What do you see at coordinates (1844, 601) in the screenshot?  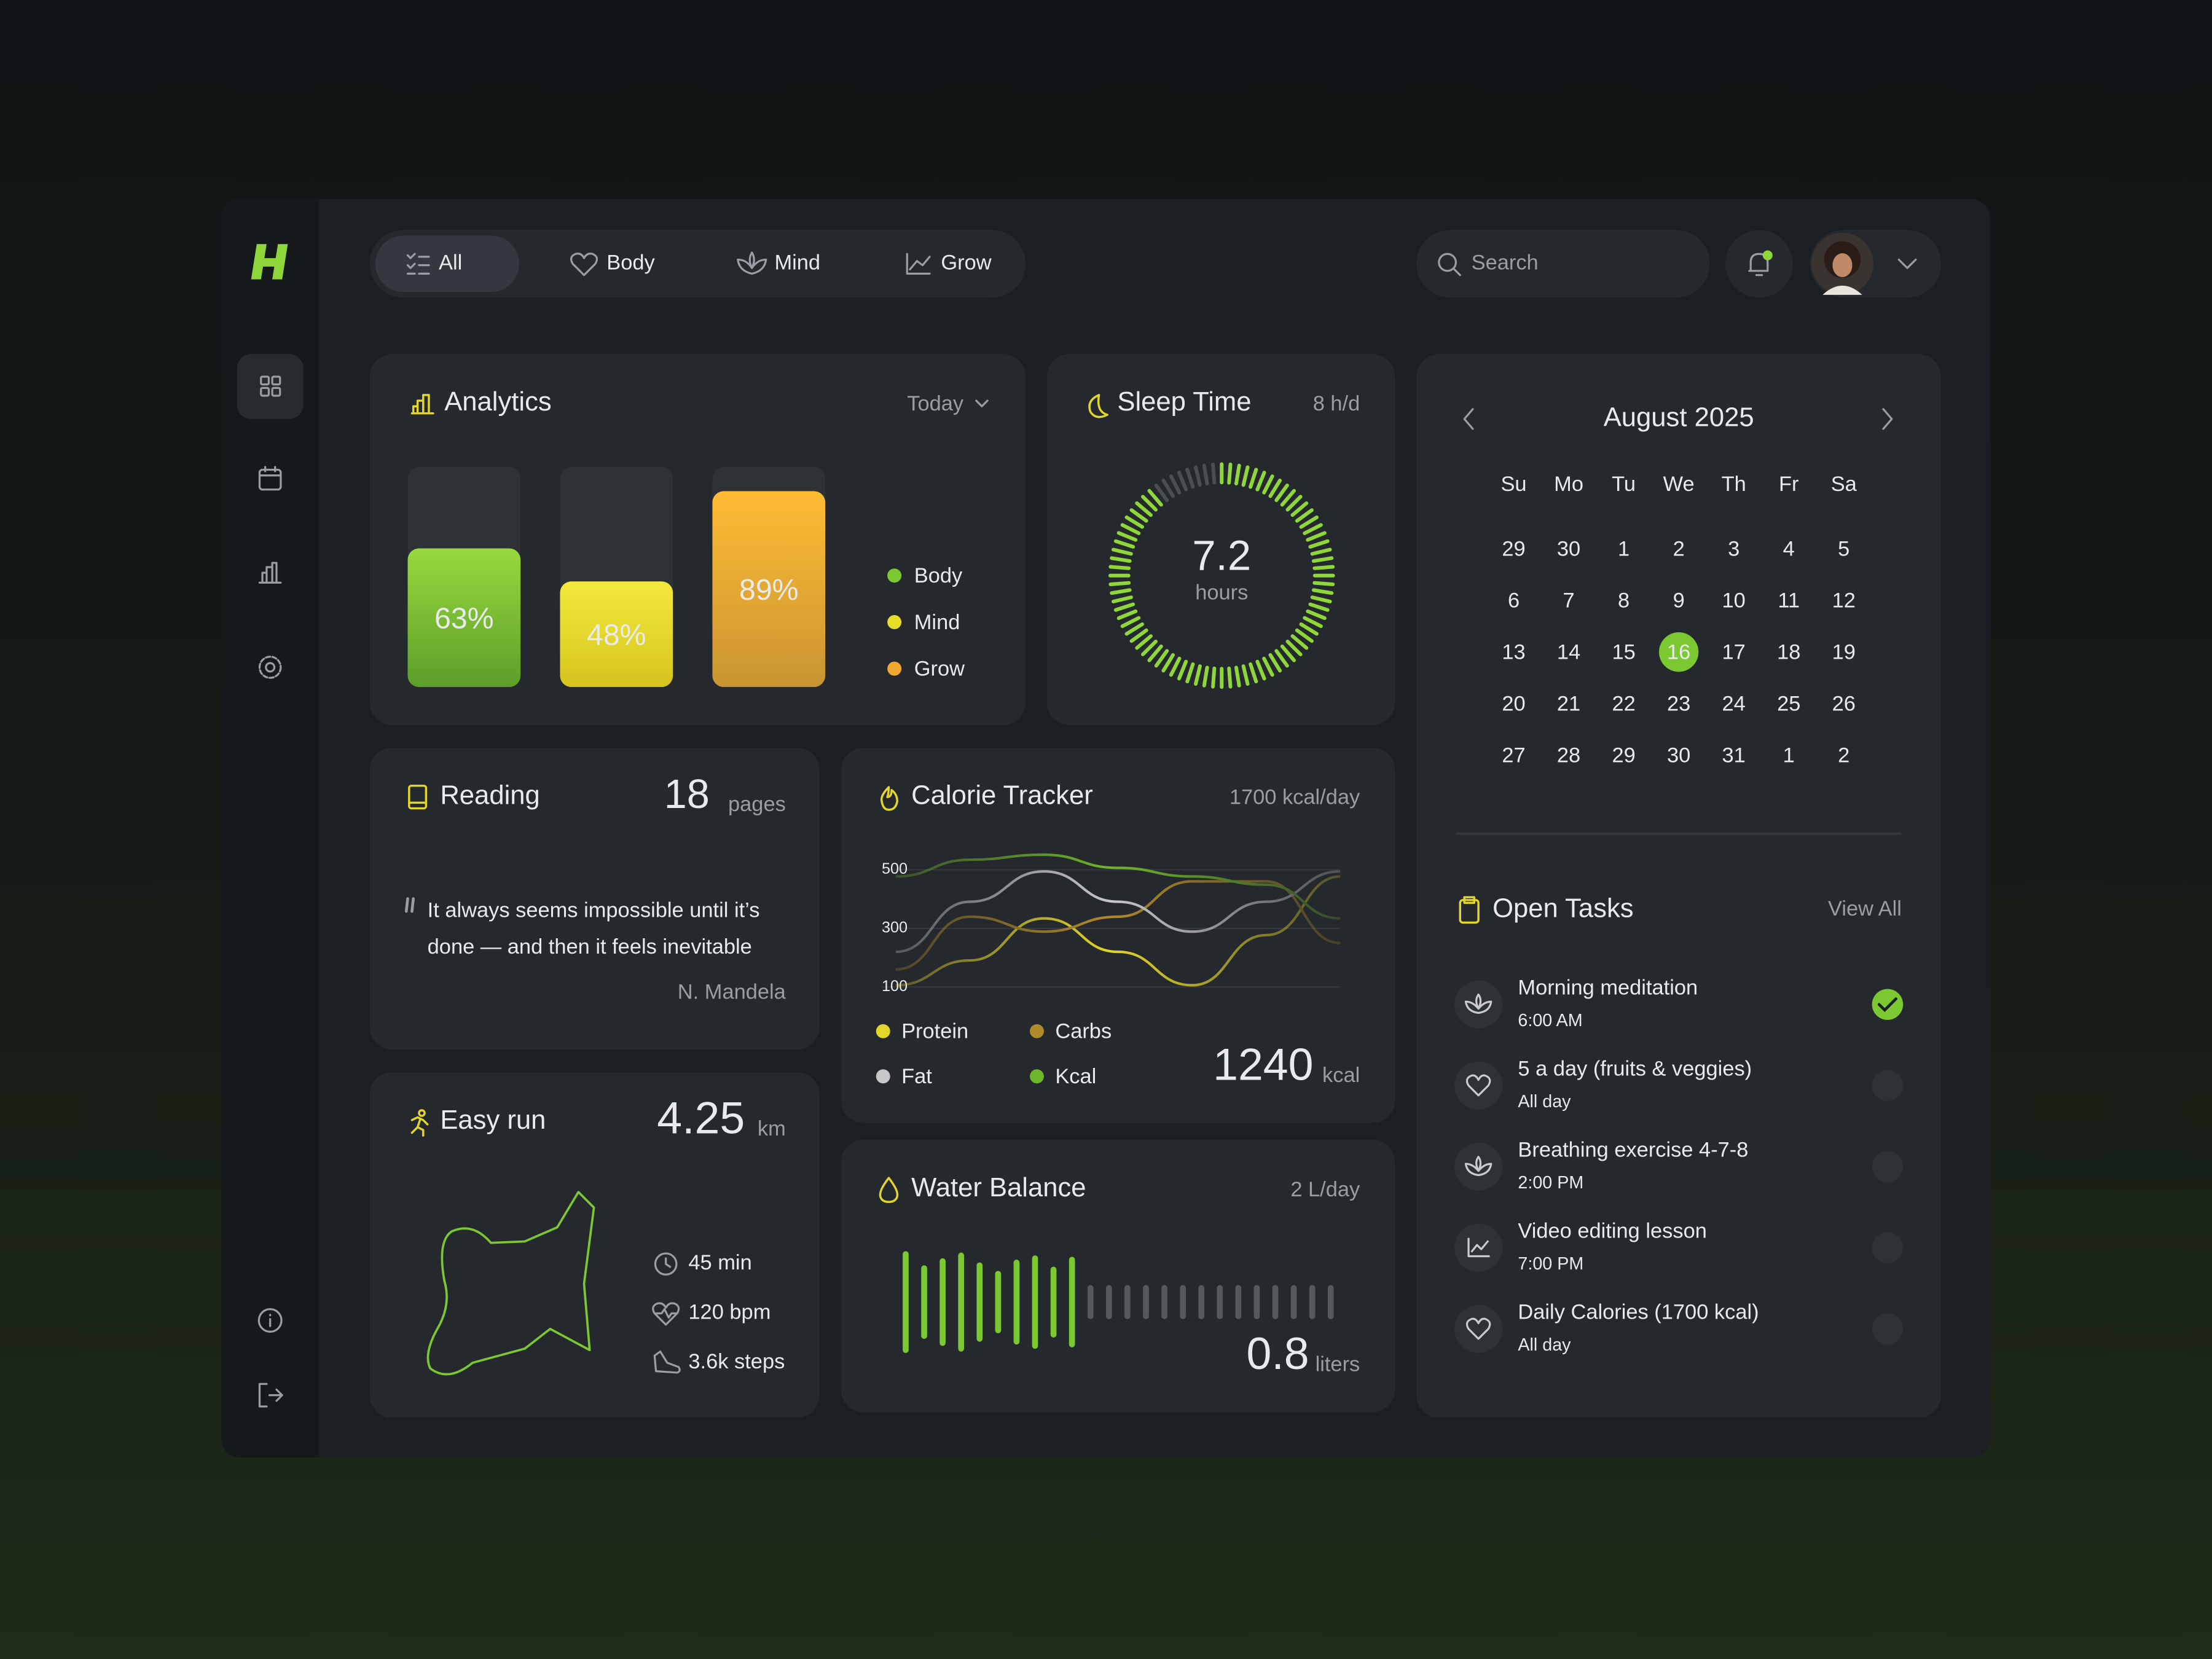 I see `day: 12` at bounding box center [1844, 601].